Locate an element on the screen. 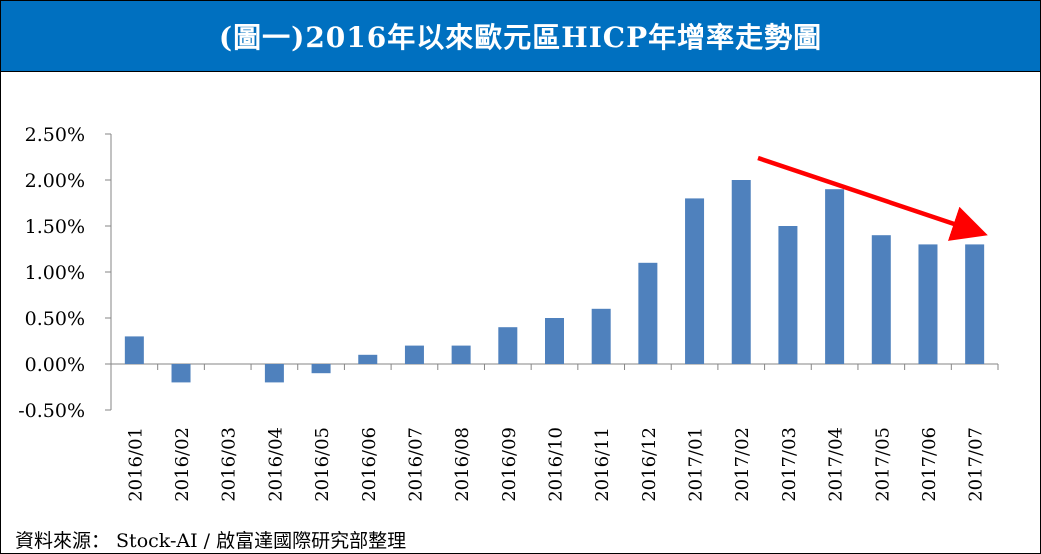  annotations is located at coordinates (872, 198).